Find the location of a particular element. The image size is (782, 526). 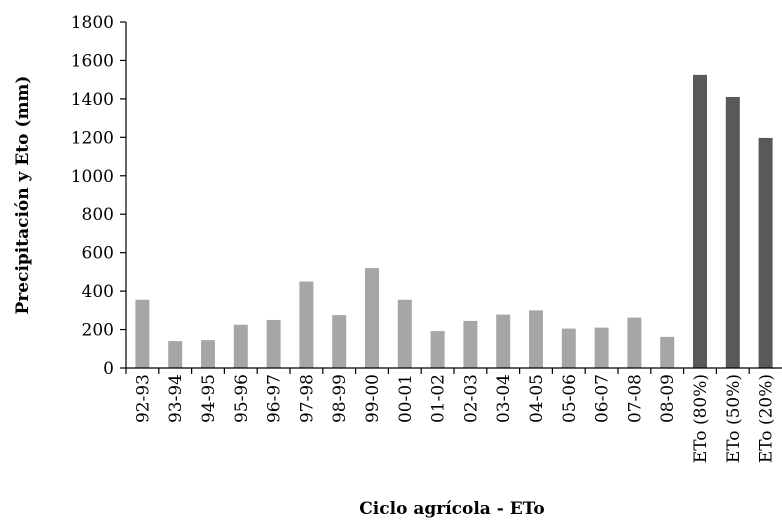

x-tick-label: 03-04 is located at coordinates (504, 398).